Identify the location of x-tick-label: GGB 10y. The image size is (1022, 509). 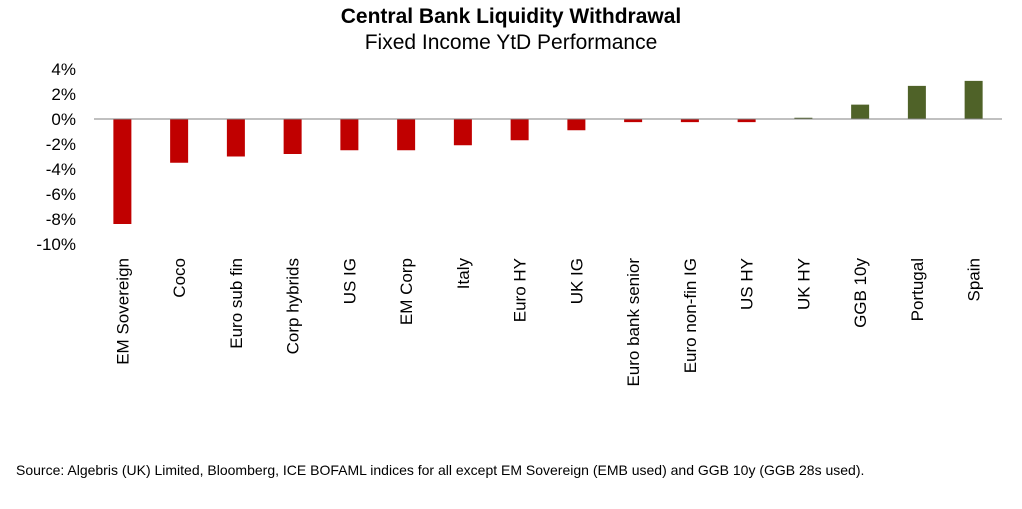
(860, 293).